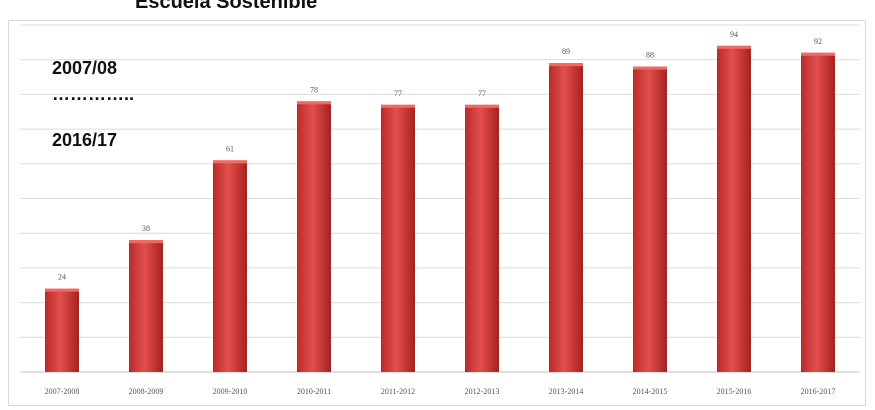 The image size is (875, 410). What do you see at coordinates (818, 41) in the screenshot?
I see `data-label: 92` at bounding box center [818, 41].